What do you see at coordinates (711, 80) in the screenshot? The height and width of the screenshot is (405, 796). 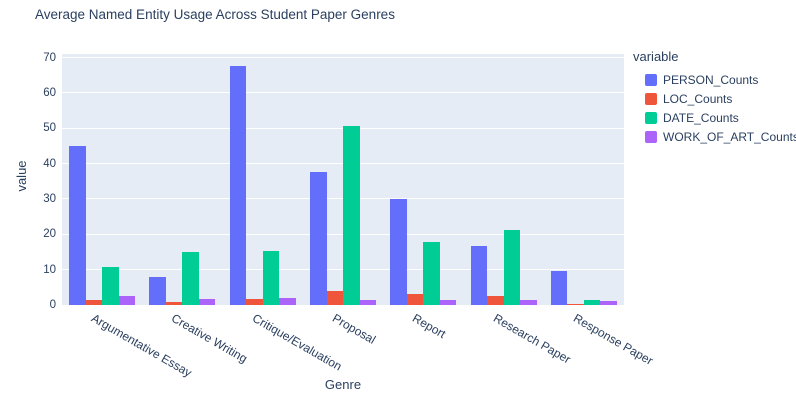 I see `legend-item-label: PERSON_Counts` at bounding box center [711, 80].